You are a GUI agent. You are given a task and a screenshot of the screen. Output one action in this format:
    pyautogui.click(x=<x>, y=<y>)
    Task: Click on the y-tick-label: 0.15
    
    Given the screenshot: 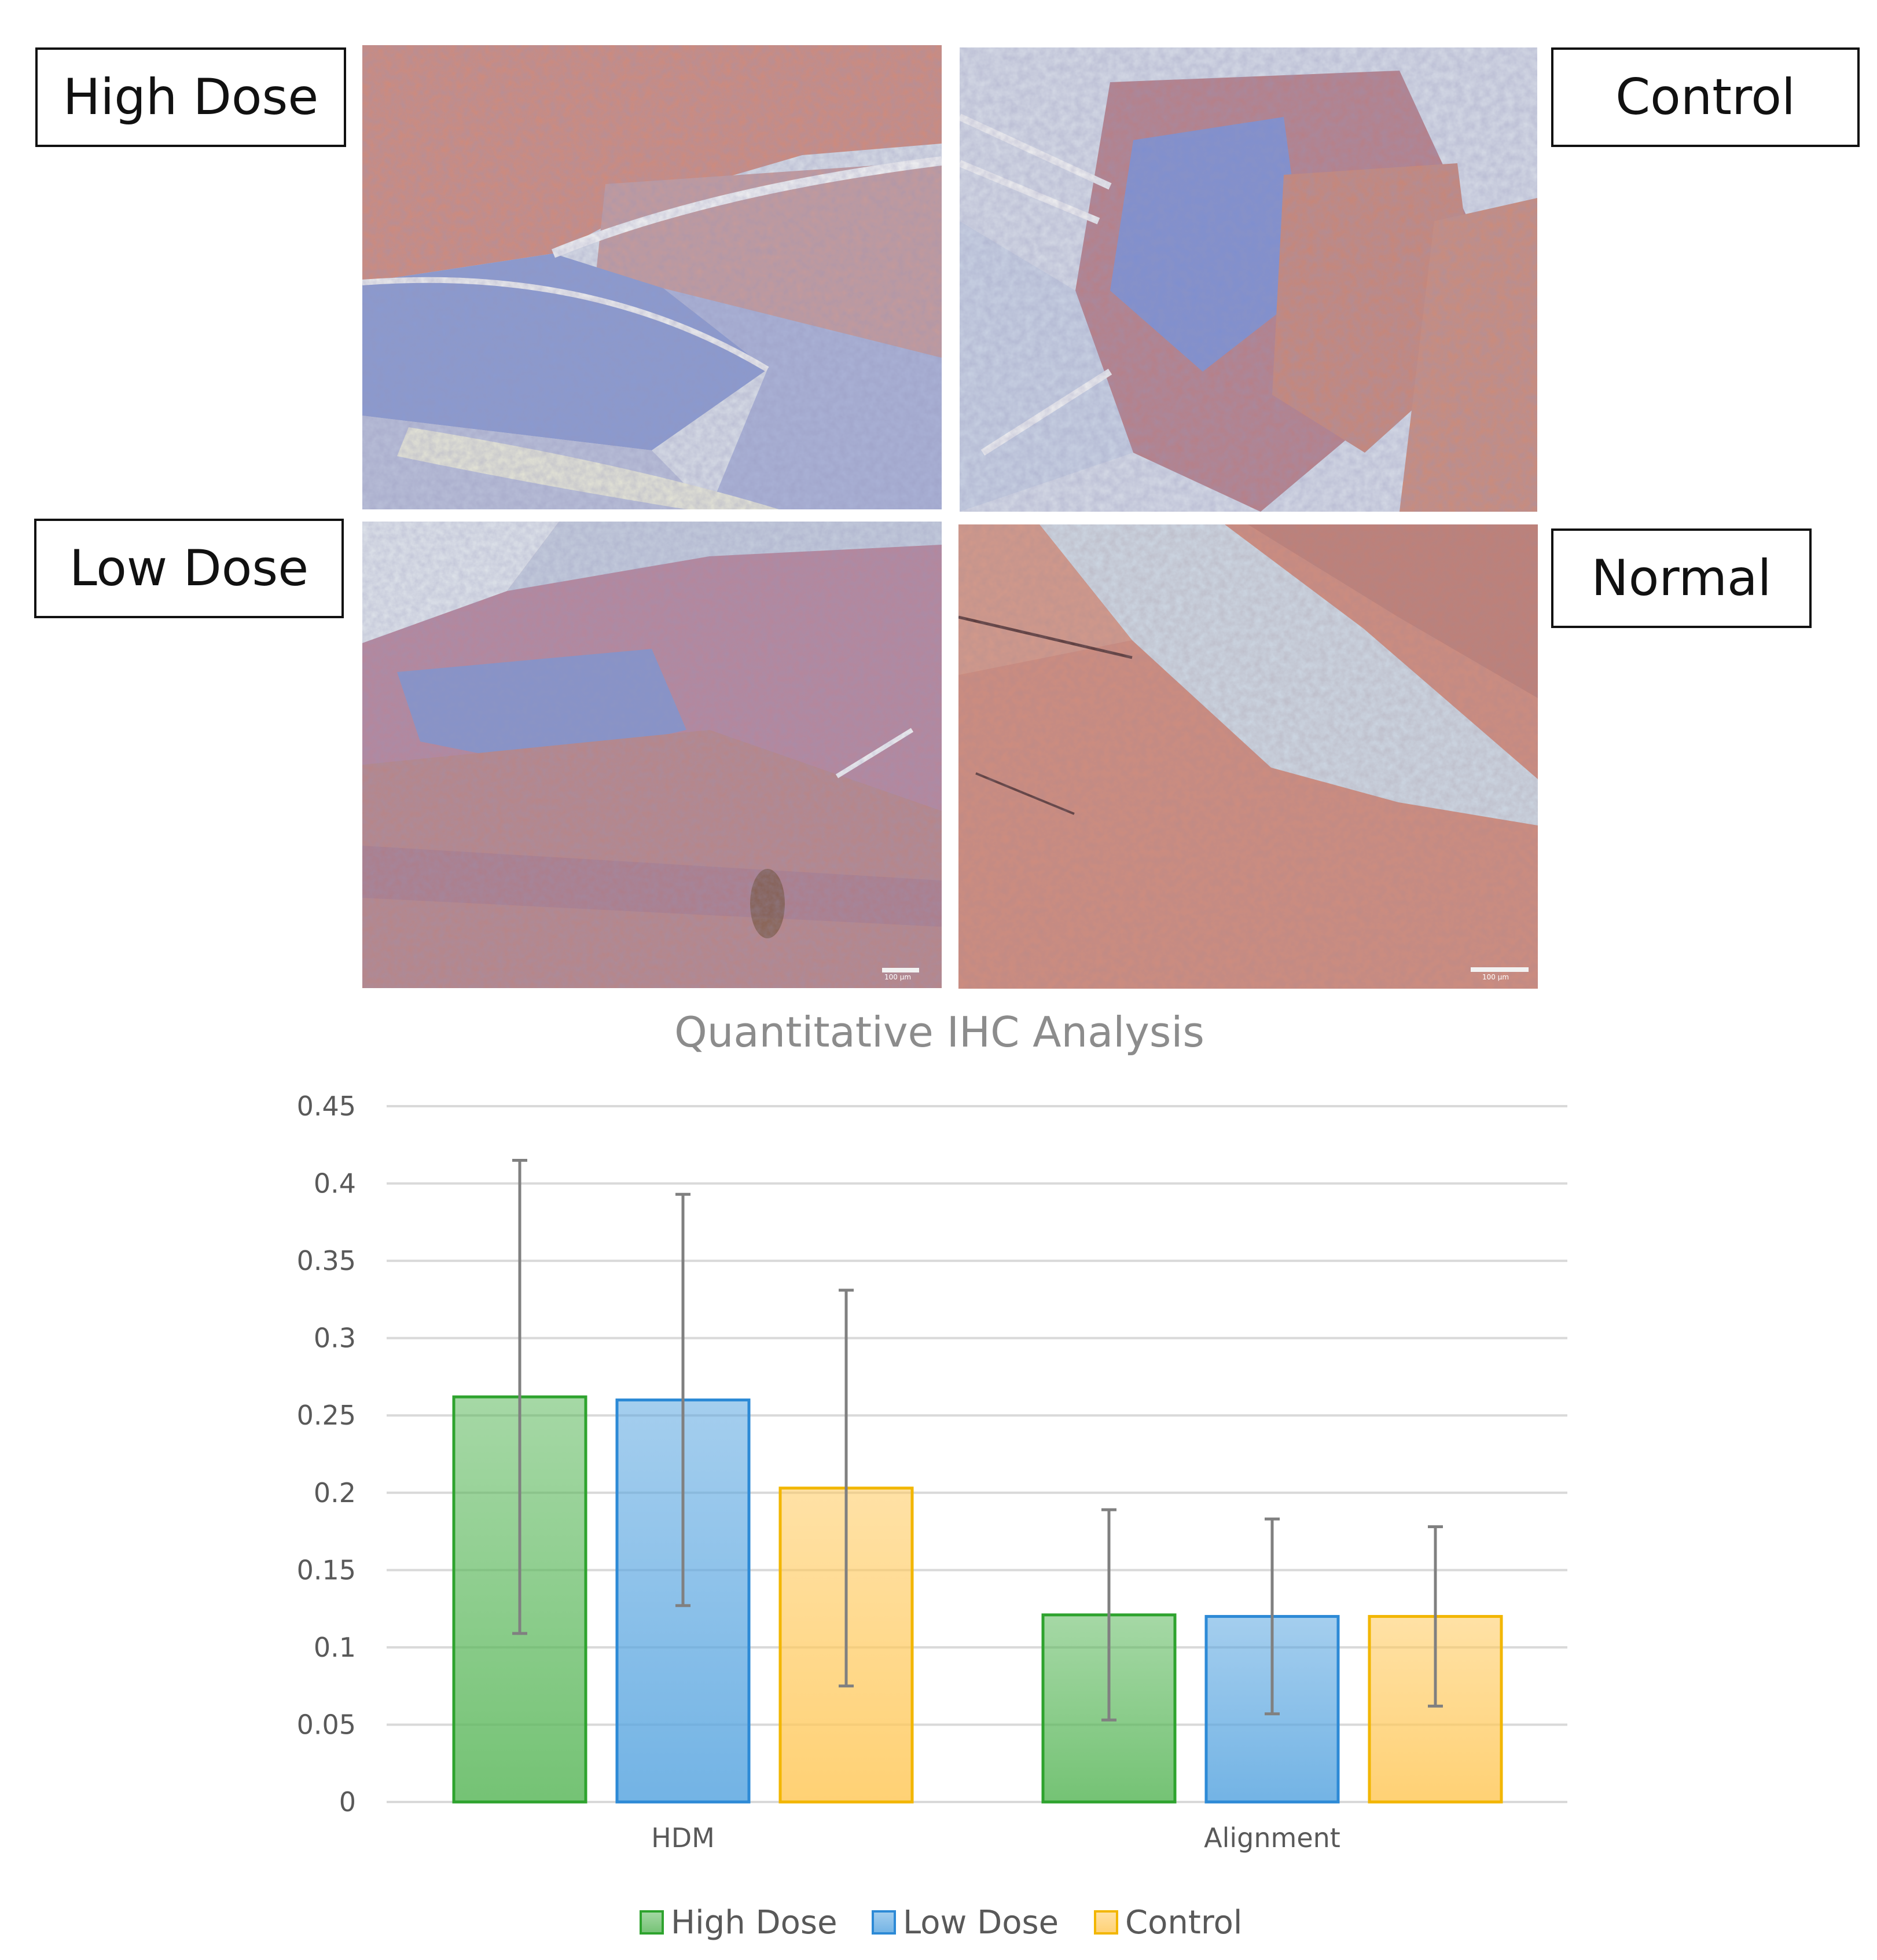 What is the action you would take?
    pyautogui.click(x=326, y=1569)
    